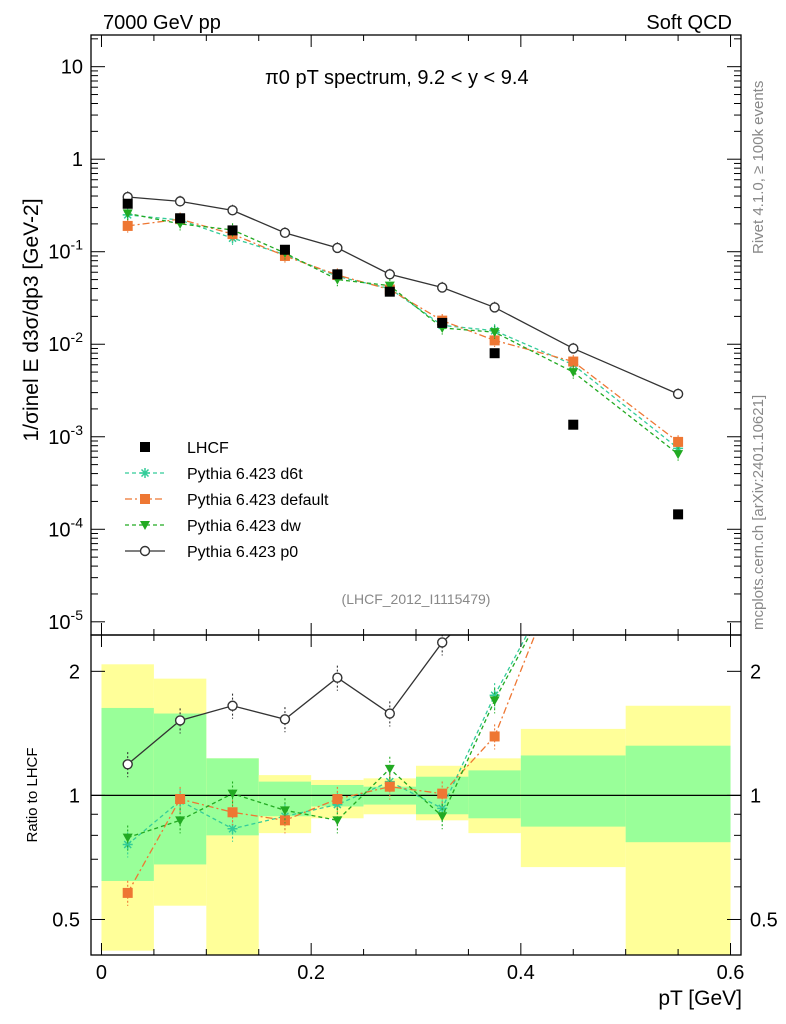 Image resolution: width=786 pixels, height=1024 pixels. I want to click on y-tick-label-exp: -4, so click(77, 522).